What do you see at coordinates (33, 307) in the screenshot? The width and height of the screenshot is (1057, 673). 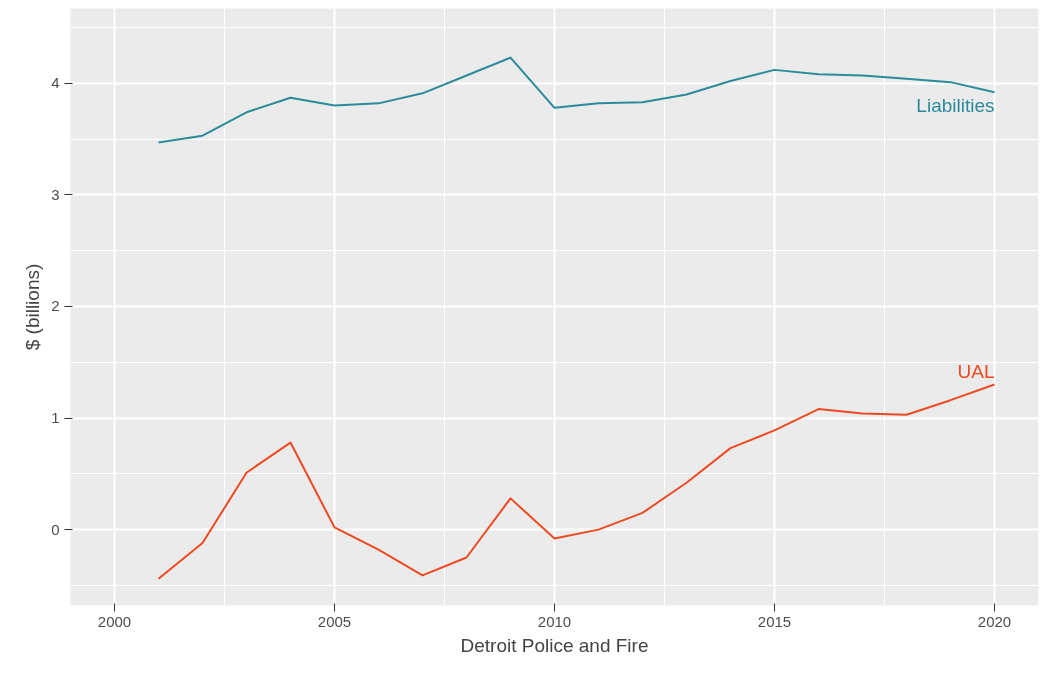 I see `y-axis-title: $ (billions)` at bounding box center [33, 307].